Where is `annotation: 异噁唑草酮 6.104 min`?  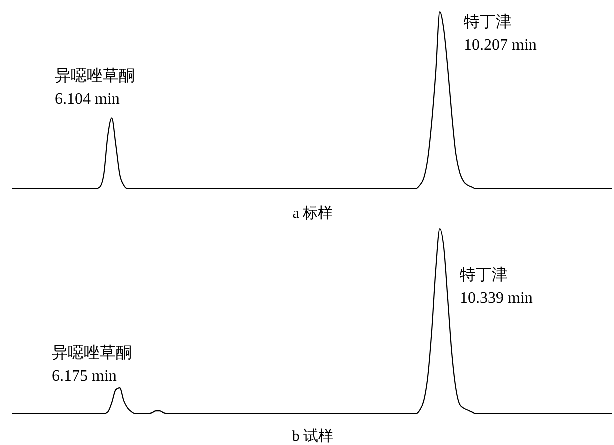 annotation: 异噁唑草酮 6.104 min is located at coordinates (95, 87).